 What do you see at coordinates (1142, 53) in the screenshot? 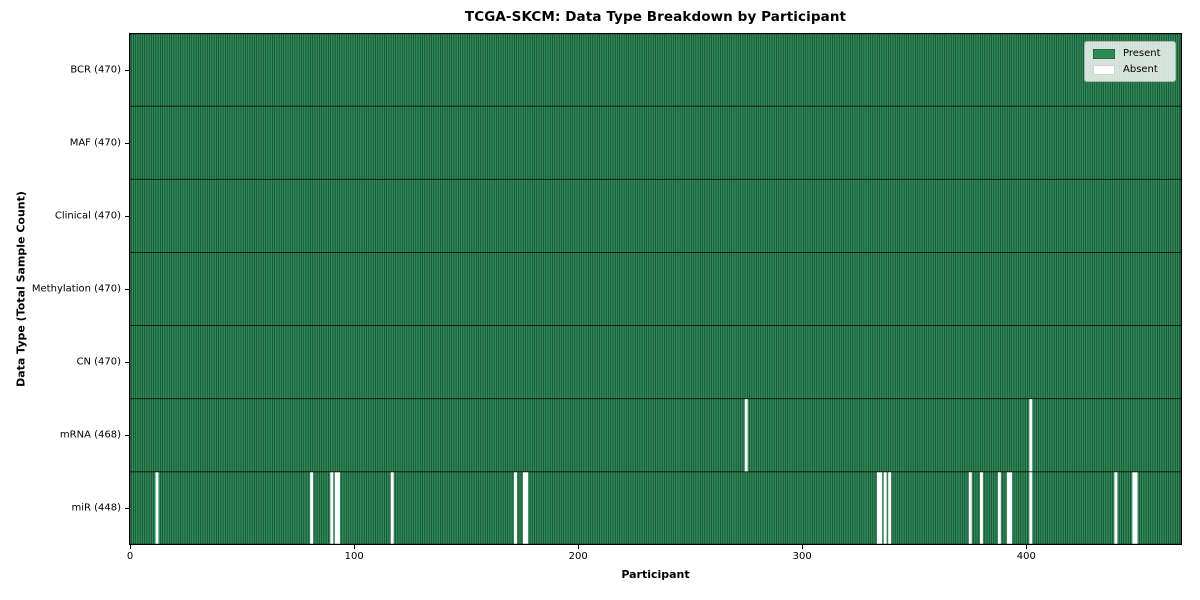
I see `legend-present-label: Present` at bounding box center [1142, 53].